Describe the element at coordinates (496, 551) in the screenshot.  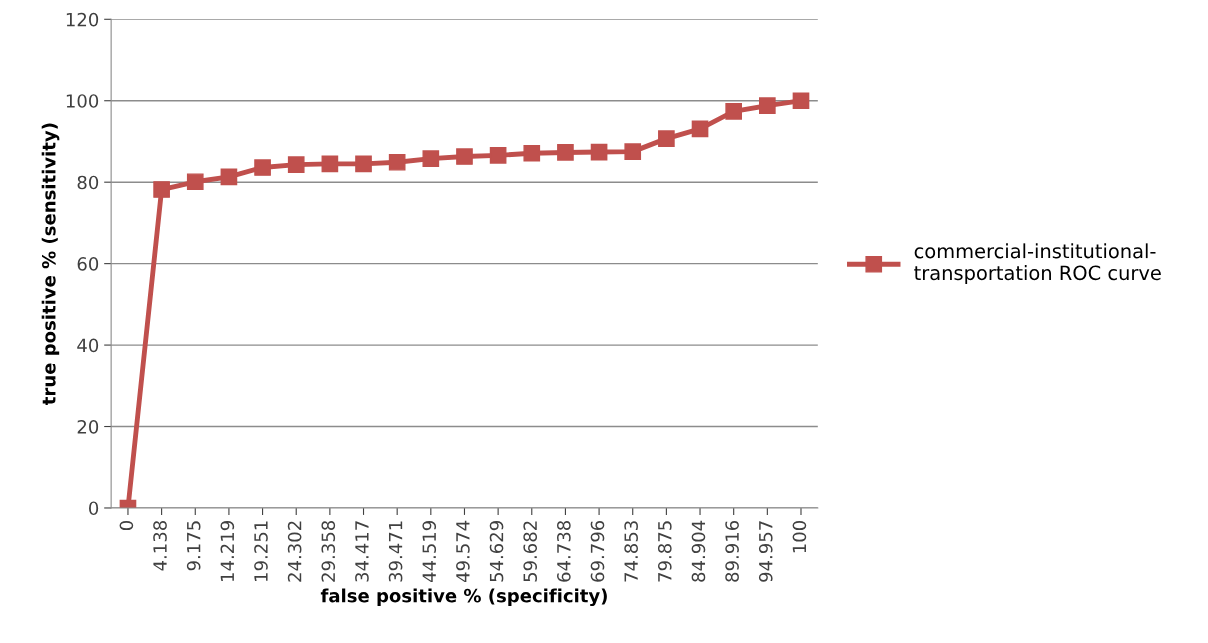
I see `x-tick-label: 54.629` at that location.